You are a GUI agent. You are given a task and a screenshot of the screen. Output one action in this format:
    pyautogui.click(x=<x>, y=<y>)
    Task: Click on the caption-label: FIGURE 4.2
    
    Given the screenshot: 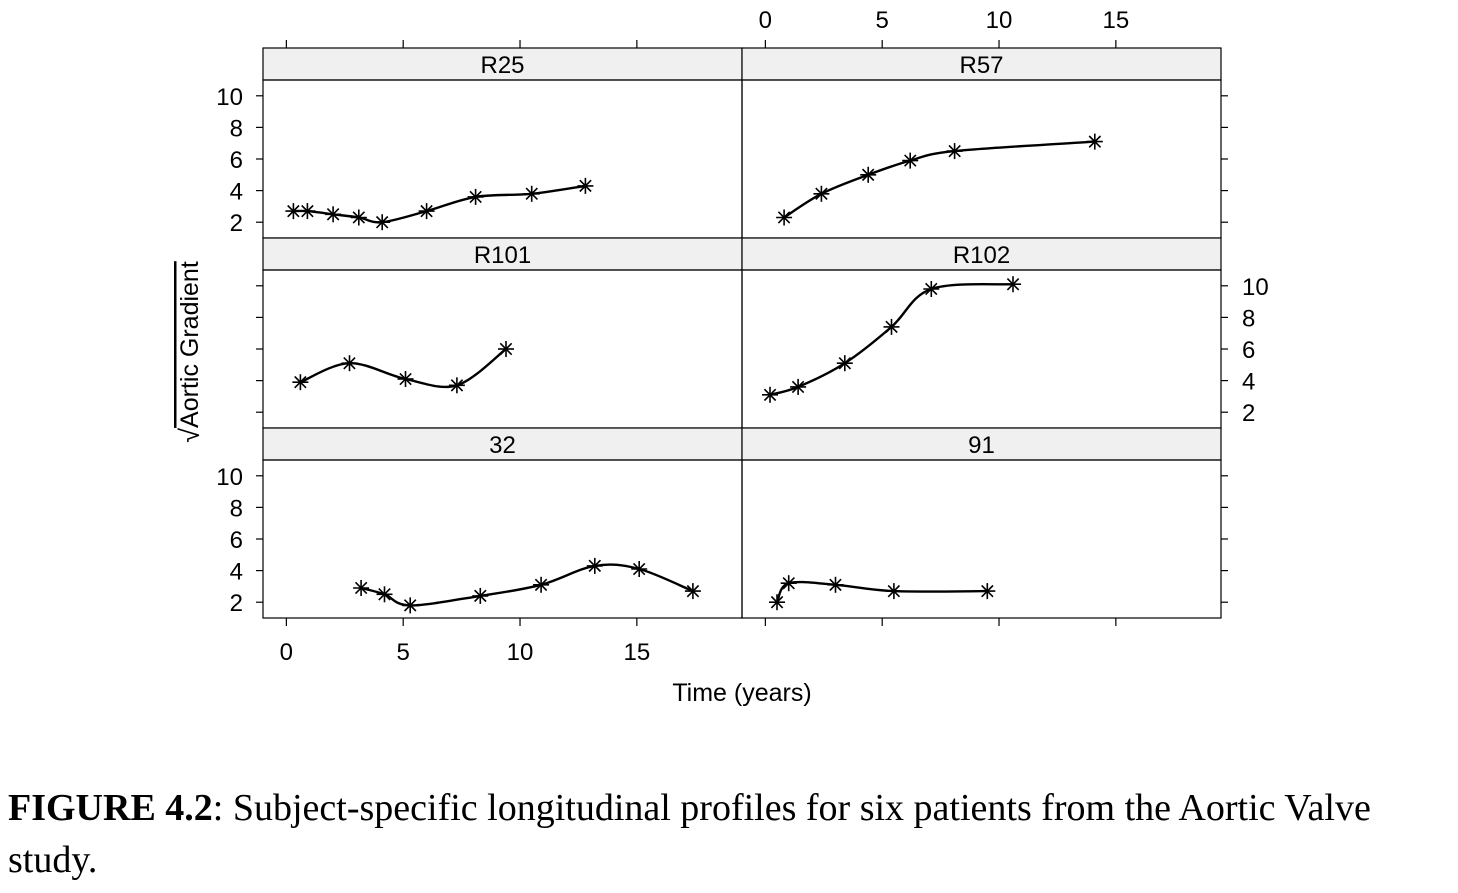 What is the action you would take?
    pyautogui.click(x=110, y=808)
    